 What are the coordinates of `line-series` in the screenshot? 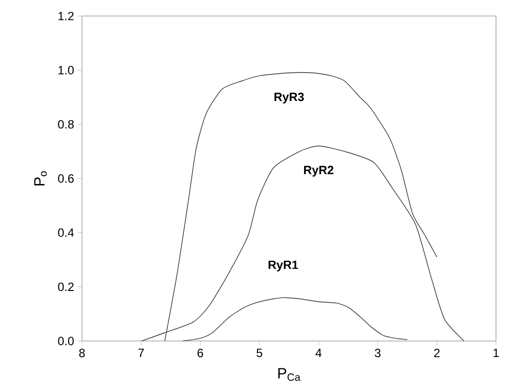 It's located at (295, 319).